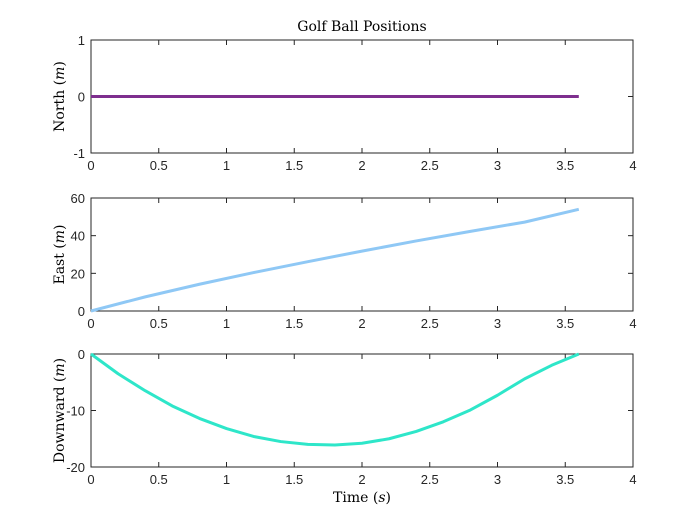  What do you see at coordinates (78, 273) in the screenshot?
I see `y-tick-label: 20` at bounding box center [78, 273].